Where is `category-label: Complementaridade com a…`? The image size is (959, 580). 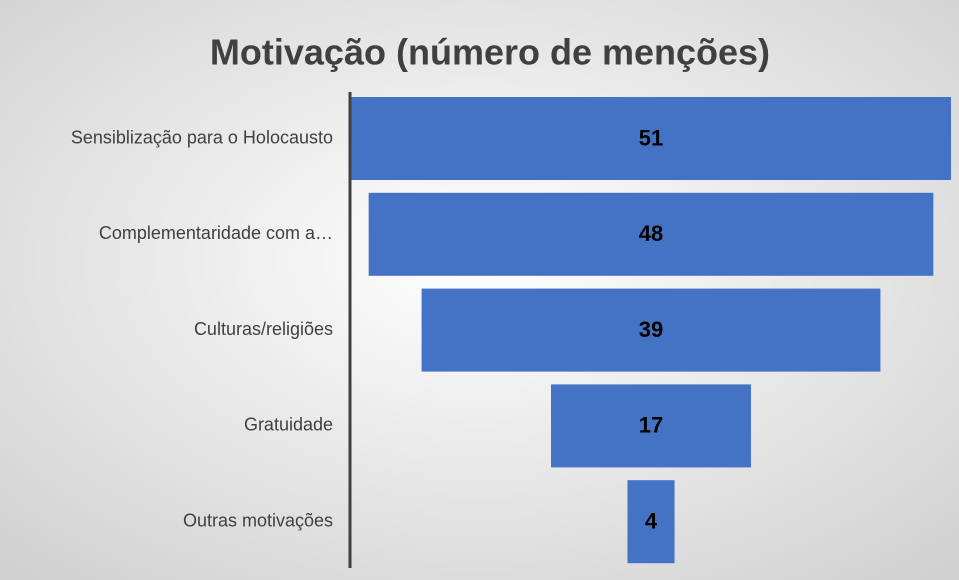
category-label: Complementaridade com a… is located at coordinates (216, 233).